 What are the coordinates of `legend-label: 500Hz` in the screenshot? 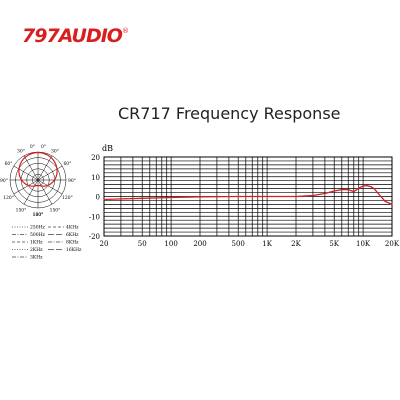 It's located at (38, 235).